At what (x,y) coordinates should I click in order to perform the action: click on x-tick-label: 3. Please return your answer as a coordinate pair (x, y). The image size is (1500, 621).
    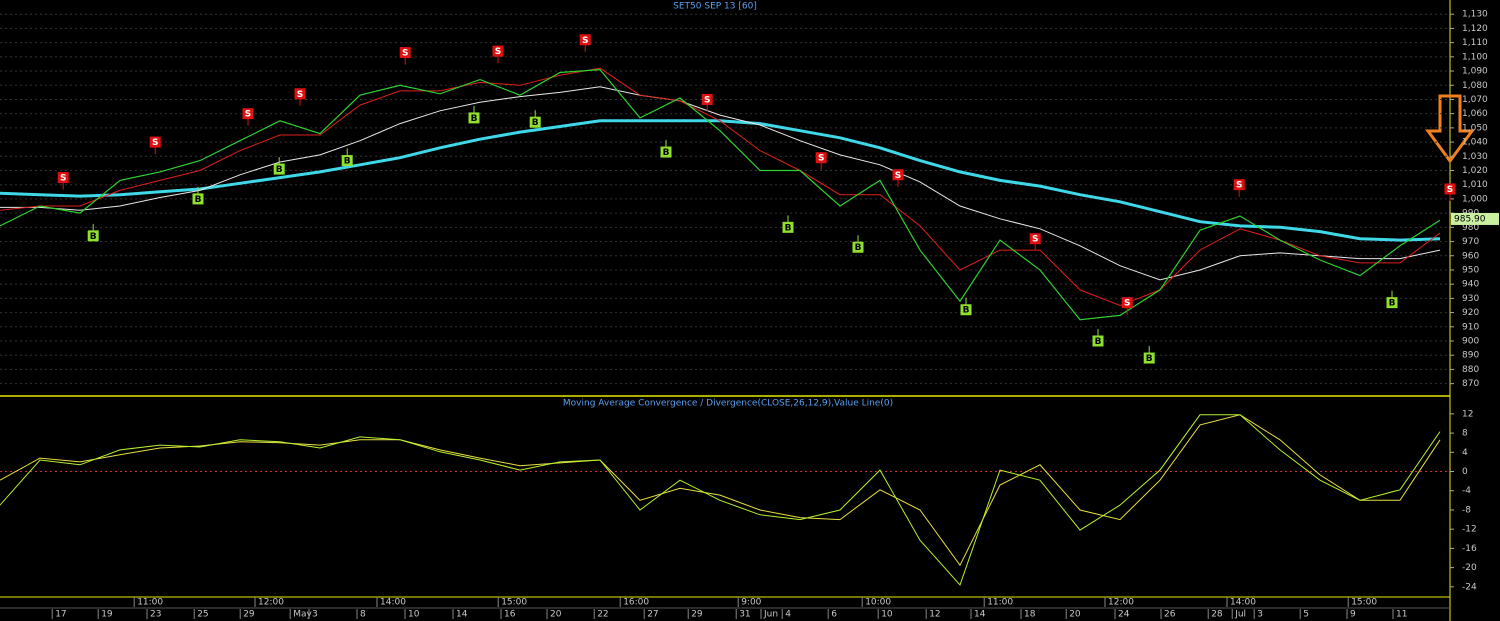
    Looking at the image, I should click on (315, 615).